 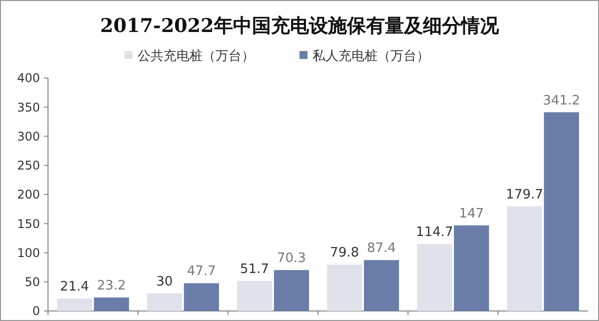 What do you see at coordinates (255, 269) in the screenshot?
I see `data-label: 51.7` at bounding box center [255, 269].